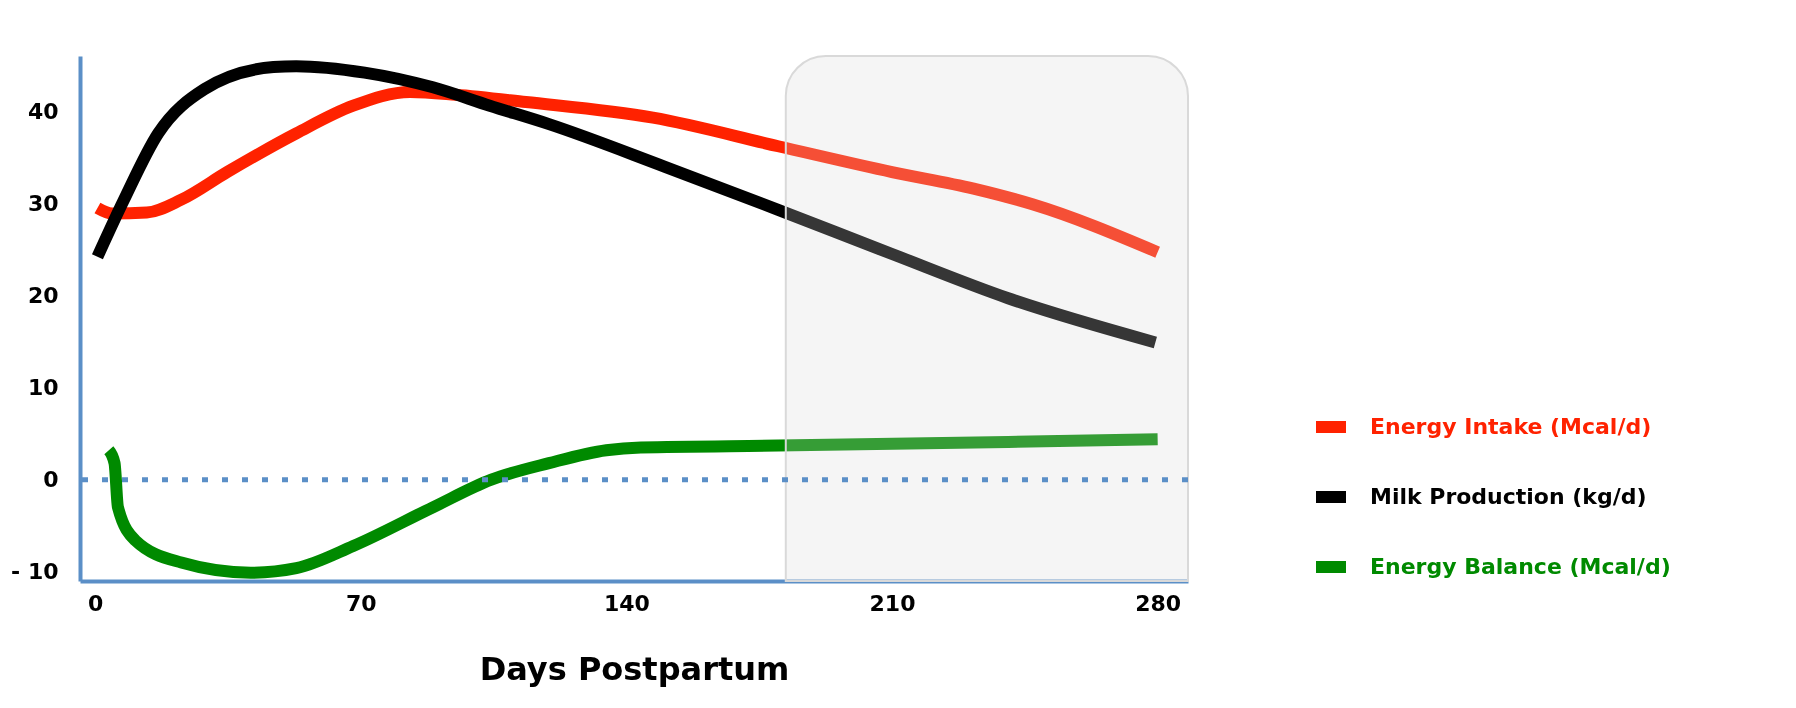 Image resolution: width=1796 pixels, height=708 pixels. Describe the element at coordinates (634, 668) in the screenshot. I see `x-axis-title: Days Postpartum` at that location.